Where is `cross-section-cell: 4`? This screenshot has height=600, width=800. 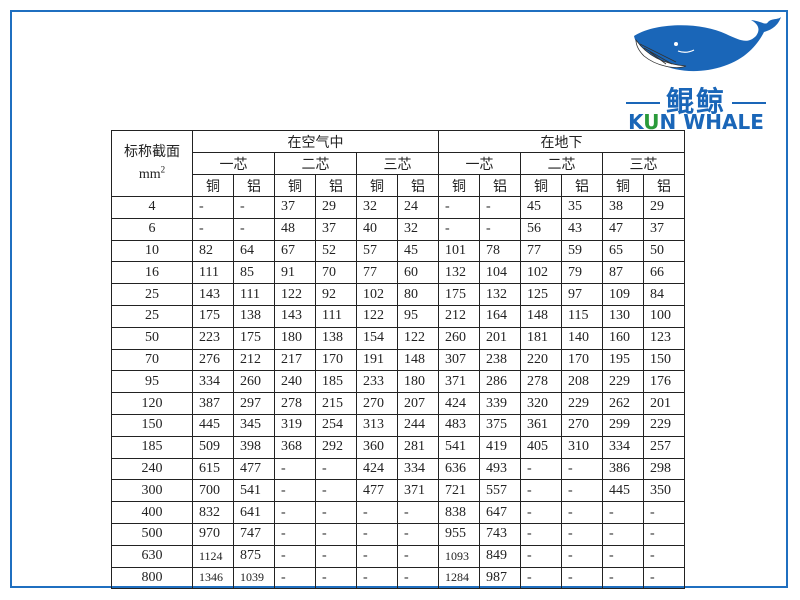 cross-section-cell: 4 is located at coordinates (152, 207).